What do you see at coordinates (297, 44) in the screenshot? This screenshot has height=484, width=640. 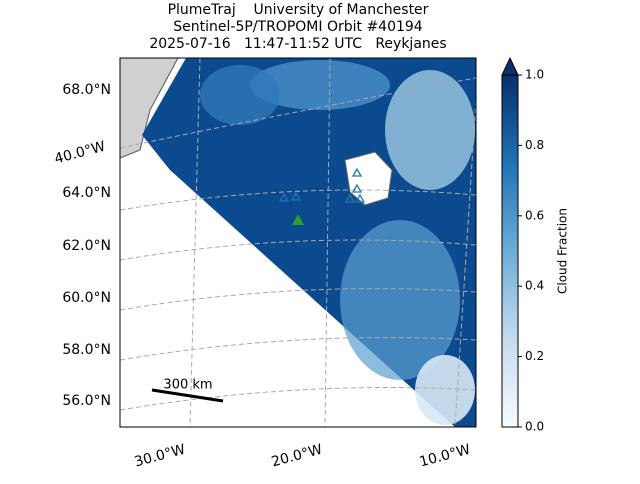 I see `title-line: 2025-07-16 11:47-11:52 UTC Reykjanes` at bounding box center [297, 44].